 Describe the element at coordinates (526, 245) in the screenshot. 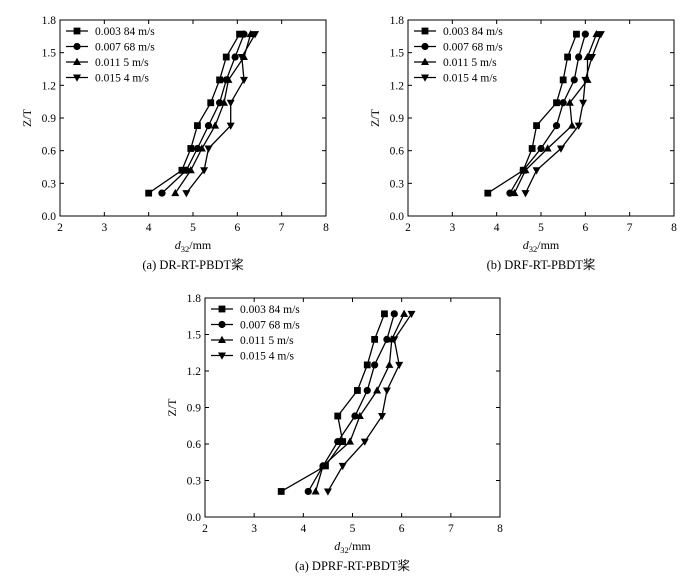

I see `x-axis-label-symbol: d` at that location.